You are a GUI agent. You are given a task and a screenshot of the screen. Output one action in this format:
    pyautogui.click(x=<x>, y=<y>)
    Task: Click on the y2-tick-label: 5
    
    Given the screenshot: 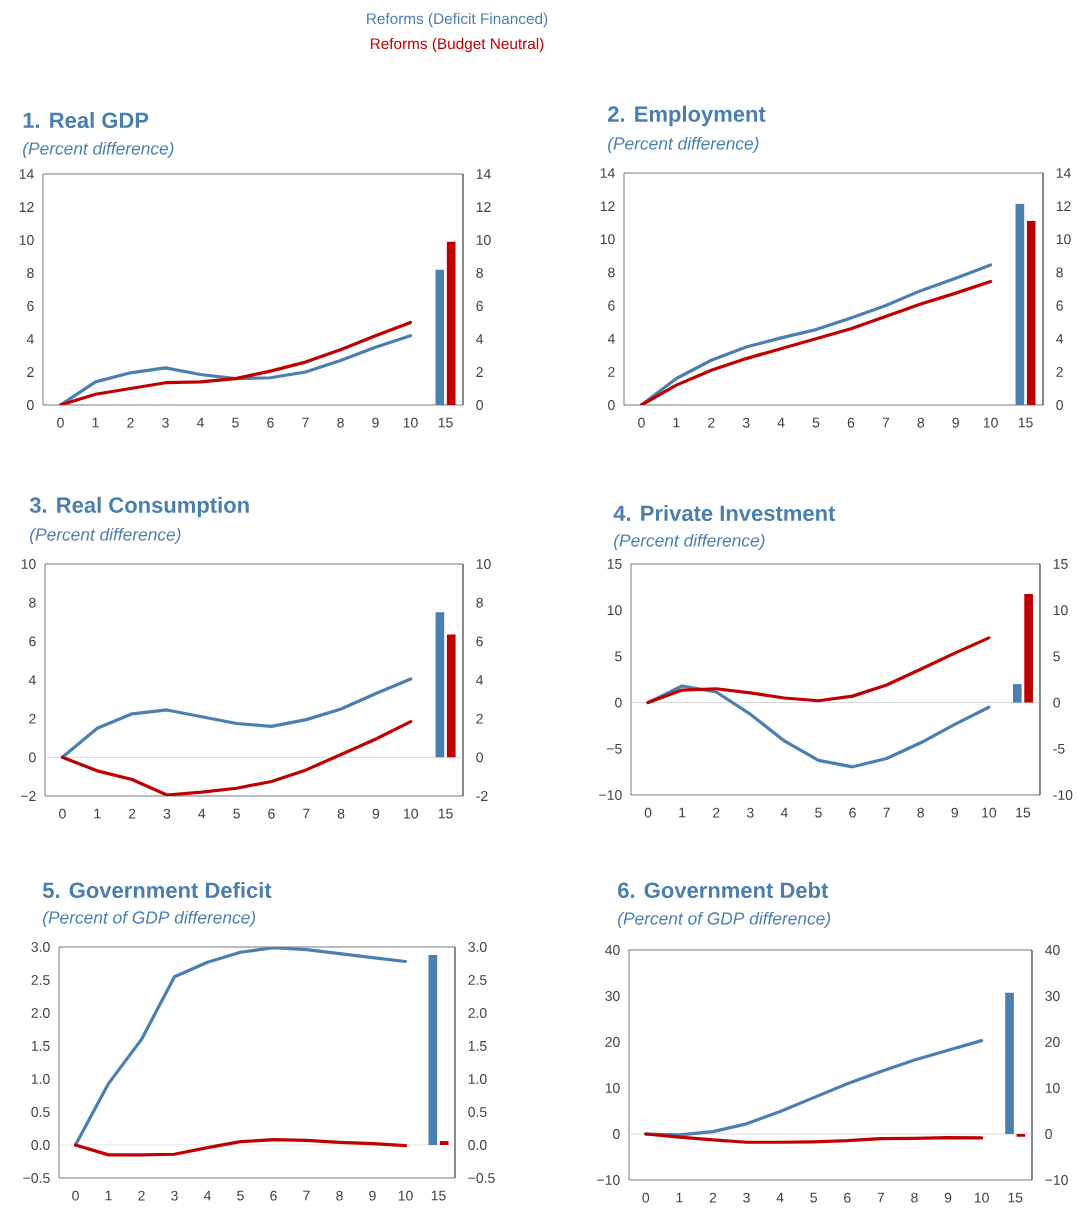 What is the action you would take?
    pyautogui.click(x=1056, y=656)
    